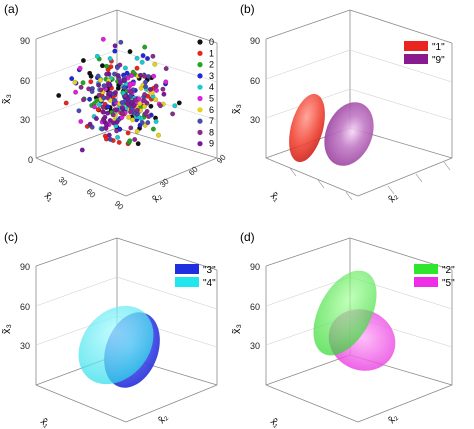 Image resolution: width=474 pixels, height=429 pixels. What do you see at coordinates (211, 65) in the screenshot?
I see `legend-label-2: 2` at bounding box center [211, 65].